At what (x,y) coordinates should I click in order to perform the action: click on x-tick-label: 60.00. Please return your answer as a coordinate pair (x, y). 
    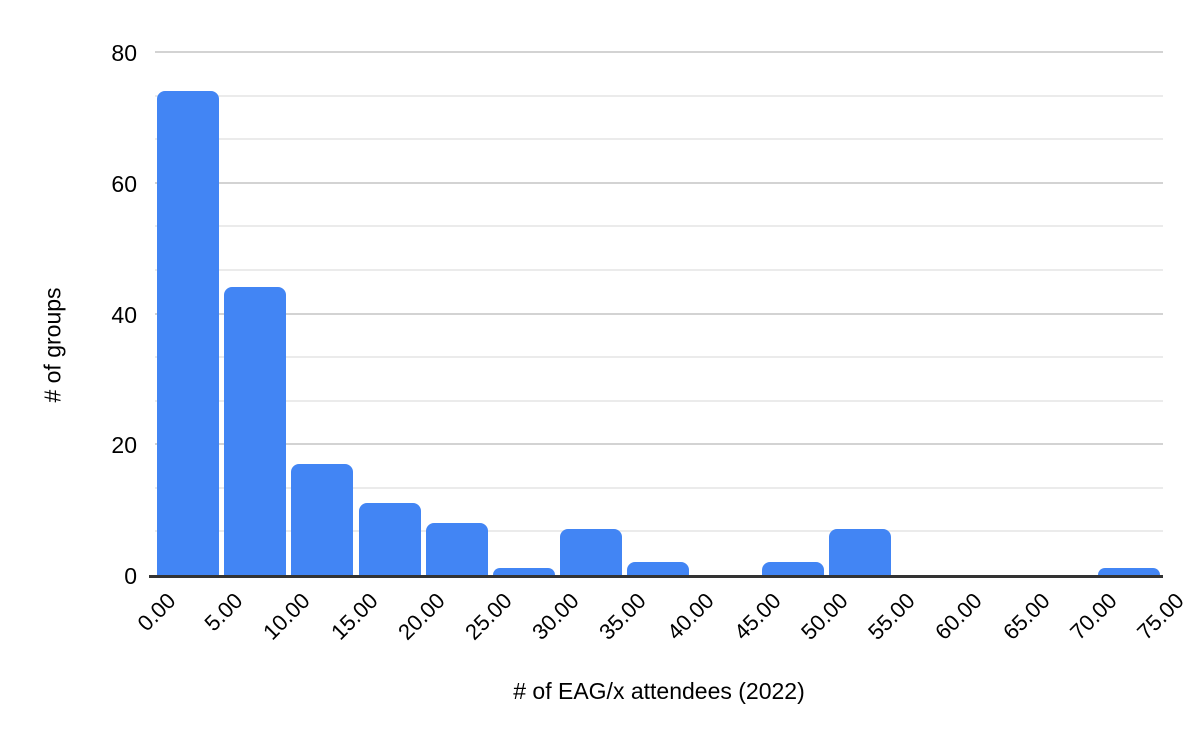
    Looking at the image, I should click on (959, 616).